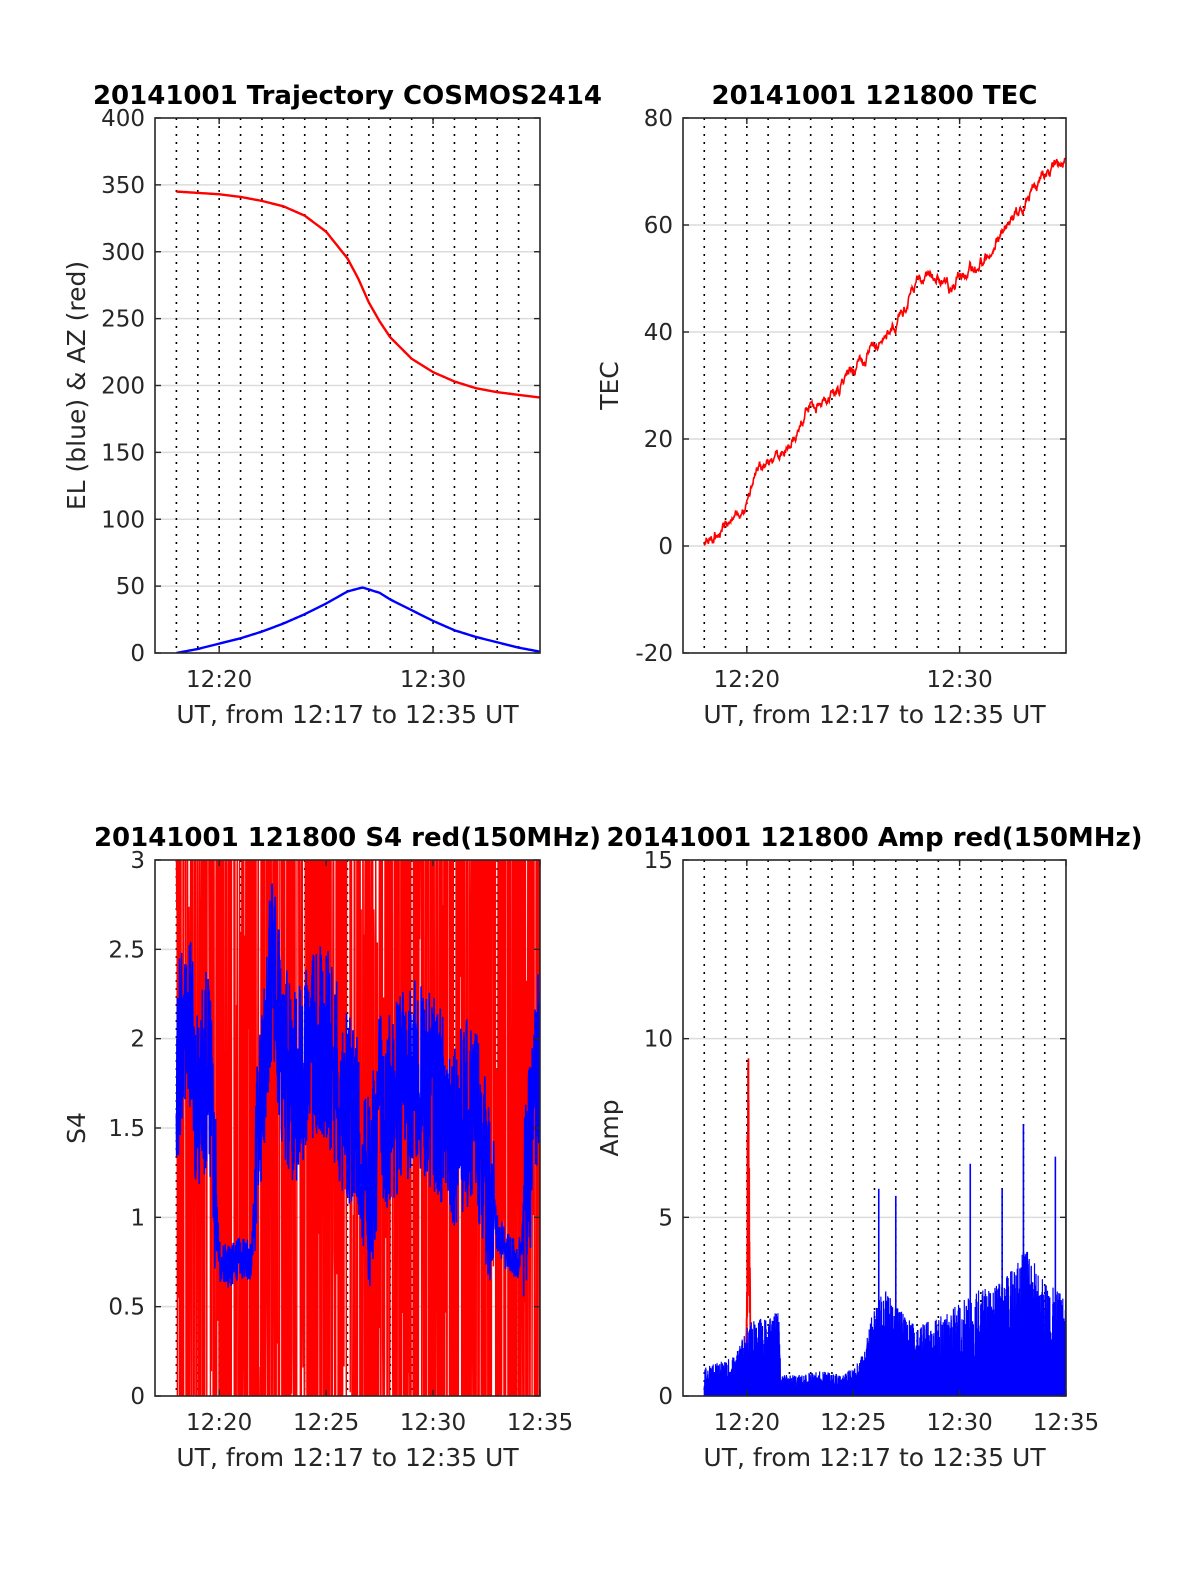 This screenshot has height=1575, width=1200. I want to click on chart-title: 20141001 Trajectory COSMOS2414, so click(347, 96).